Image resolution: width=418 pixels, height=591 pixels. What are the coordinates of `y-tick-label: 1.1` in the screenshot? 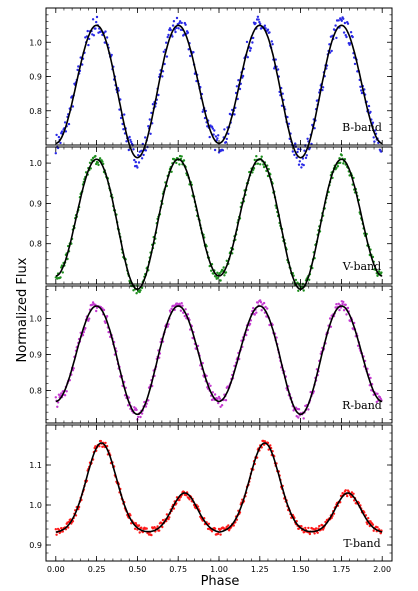 It's located at (35, 465).